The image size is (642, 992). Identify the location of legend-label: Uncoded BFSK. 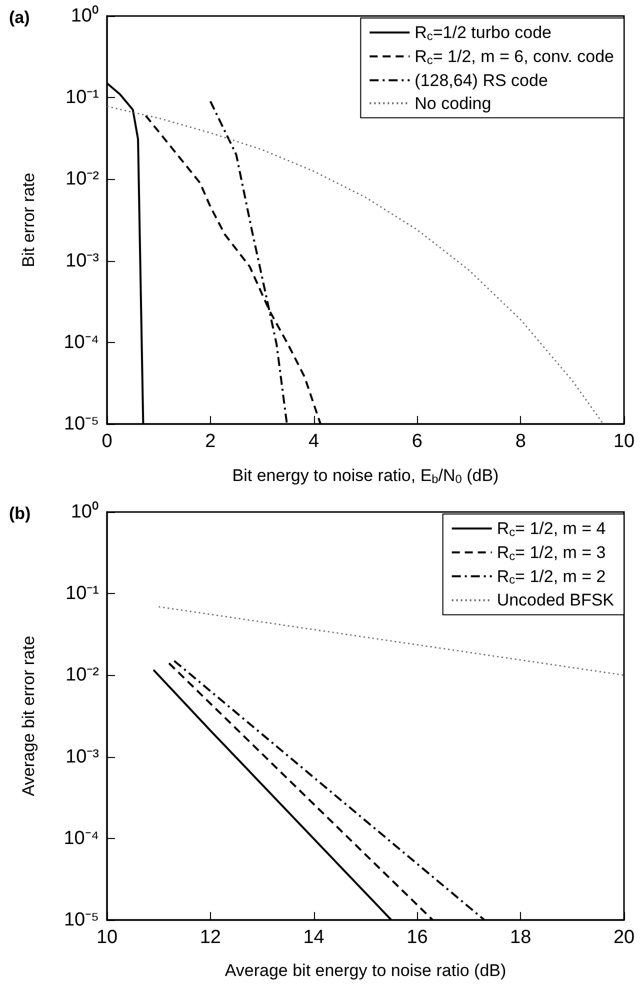
(555, 600).